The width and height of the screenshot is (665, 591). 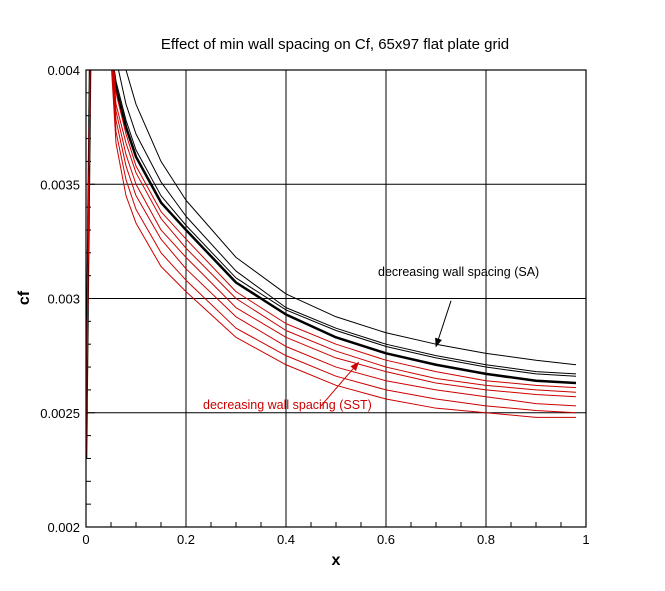 I want to click on y-tick-labels: 0.002 0.0025 0.003 0.0035 0.004, so click(x=60, y=299).